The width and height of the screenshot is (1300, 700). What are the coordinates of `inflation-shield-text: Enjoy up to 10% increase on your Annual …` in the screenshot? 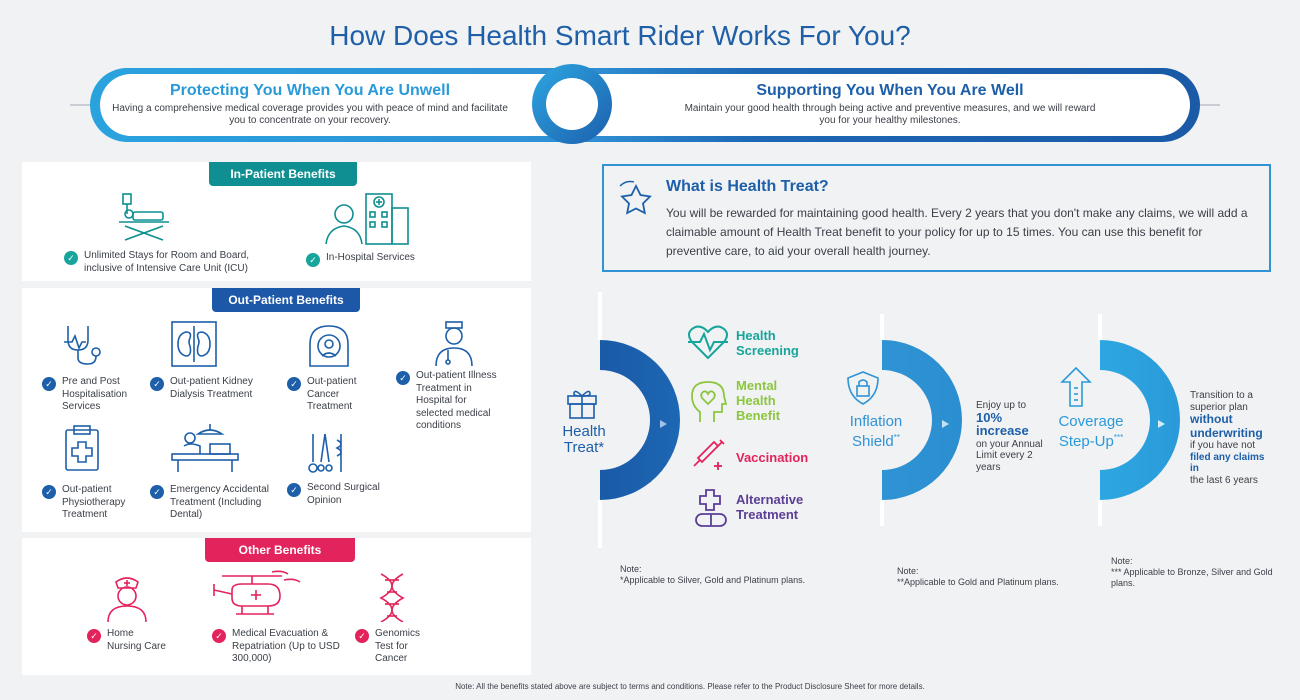 It's located at (1009, 436).